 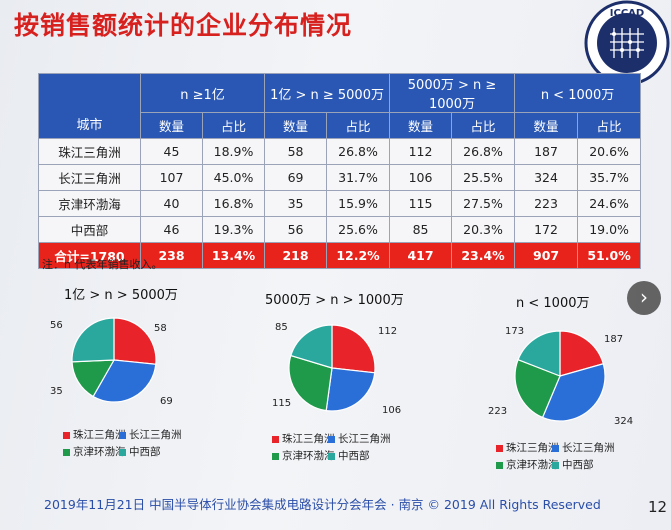 I want to click on header-group: 5000万 > n ≥ 1000万, so click(x=452, y=93).